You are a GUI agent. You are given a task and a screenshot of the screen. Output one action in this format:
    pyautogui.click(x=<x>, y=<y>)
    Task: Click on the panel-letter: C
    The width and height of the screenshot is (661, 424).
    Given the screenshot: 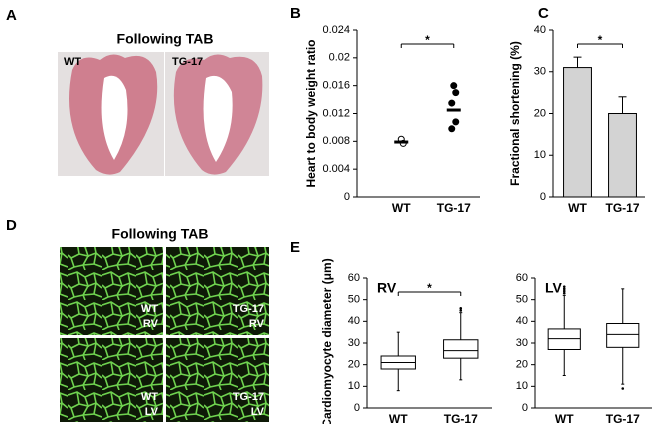 What is the action you would take?
    pyautogui.click(x=543, y=13)
    